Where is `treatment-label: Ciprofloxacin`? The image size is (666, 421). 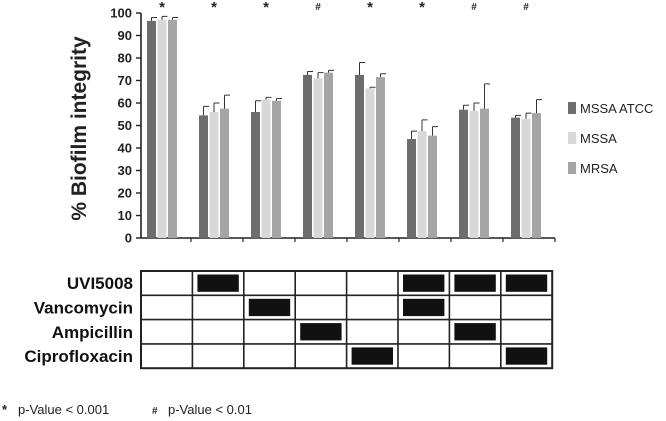 treatment-label: Ciprofloxacin is located at coordinates (78, 356).